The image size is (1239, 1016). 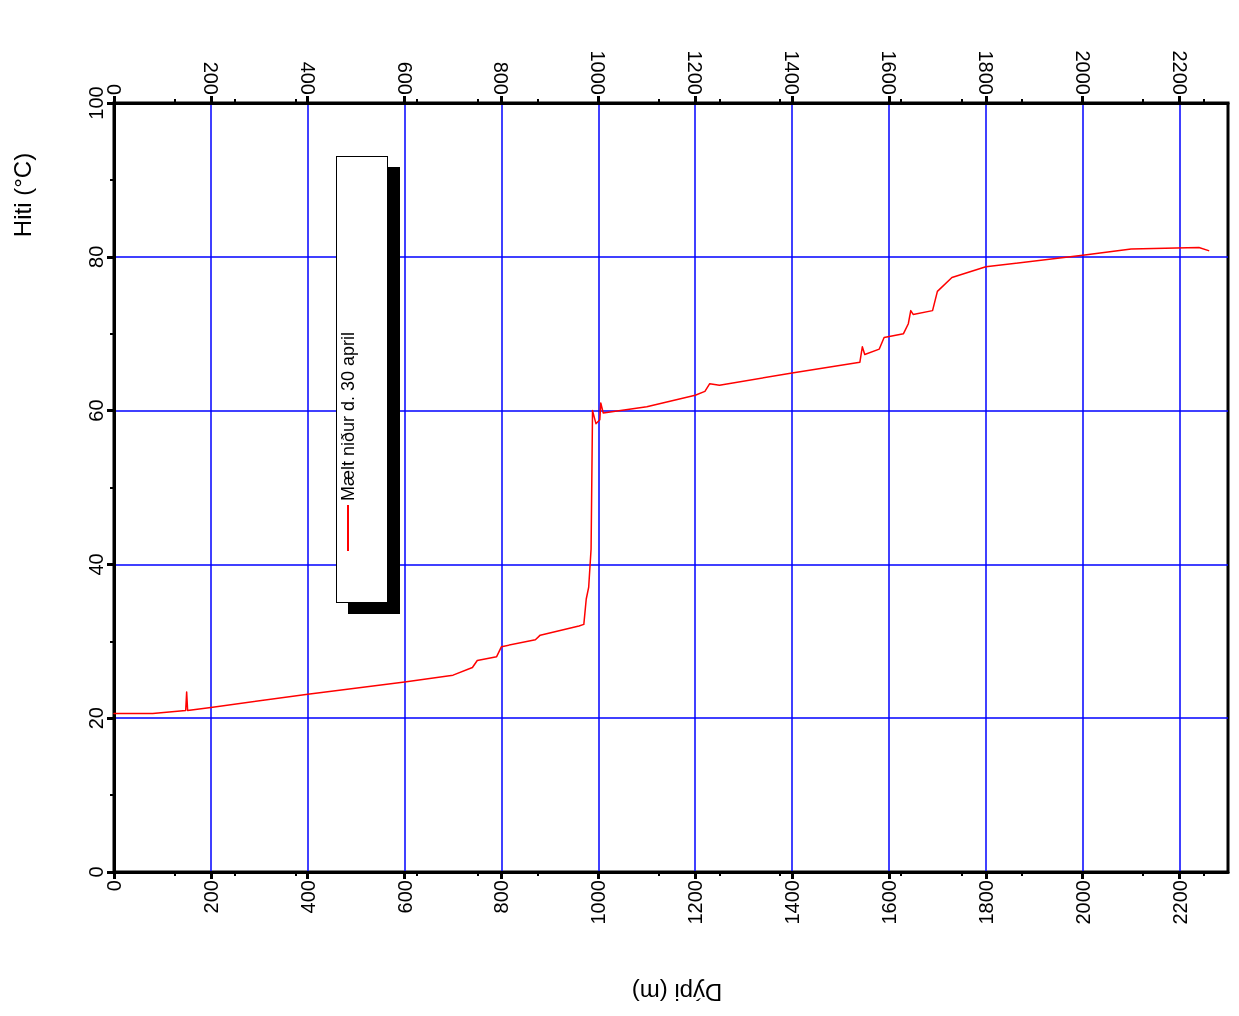 What do you see at coordinates (307, 78) in the screenshot?
I see `x2-tick-label: 400` at bounding box center [307, 78].